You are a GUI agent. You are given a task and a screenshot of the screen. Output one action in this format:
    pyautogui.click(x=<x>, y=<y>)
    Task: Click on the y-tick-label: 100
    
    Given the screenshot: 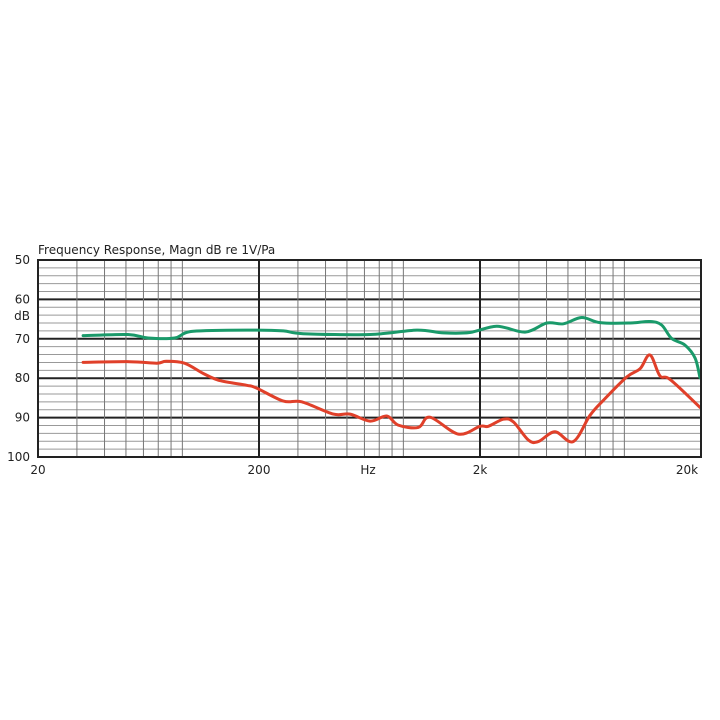 What is the action you would take?
    pyautogui.click(x=18, y=457)
    